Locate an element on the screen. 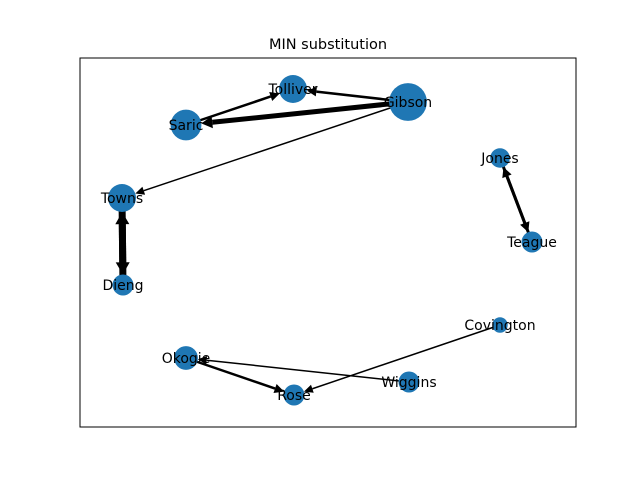 This screenshot has height=480, width=640. node-towns is located at coordinates (122, 198).